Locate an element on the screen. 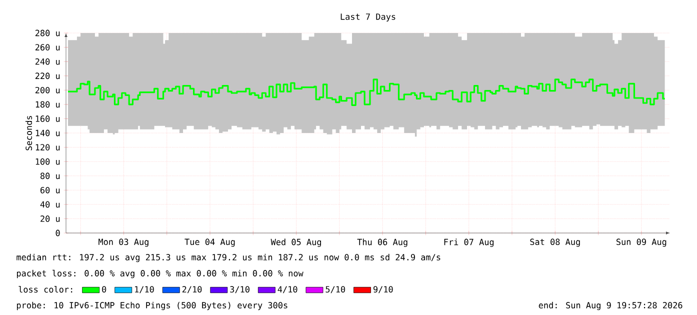 The height and width of the screenshot is (315, 697). y-tick-label: 160 u is located at coordinates (48, 119).